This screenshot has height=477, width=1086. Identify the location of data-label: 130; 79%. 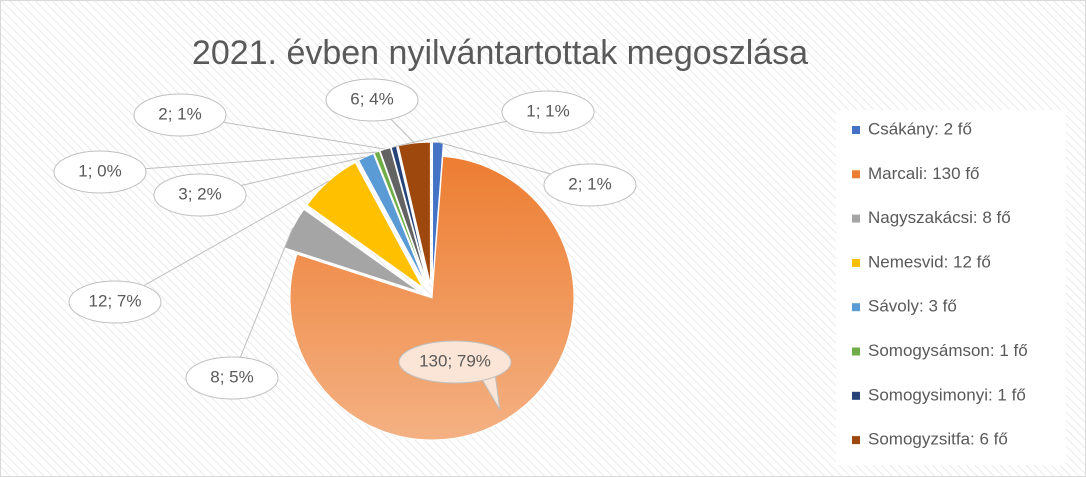
(455, 360).